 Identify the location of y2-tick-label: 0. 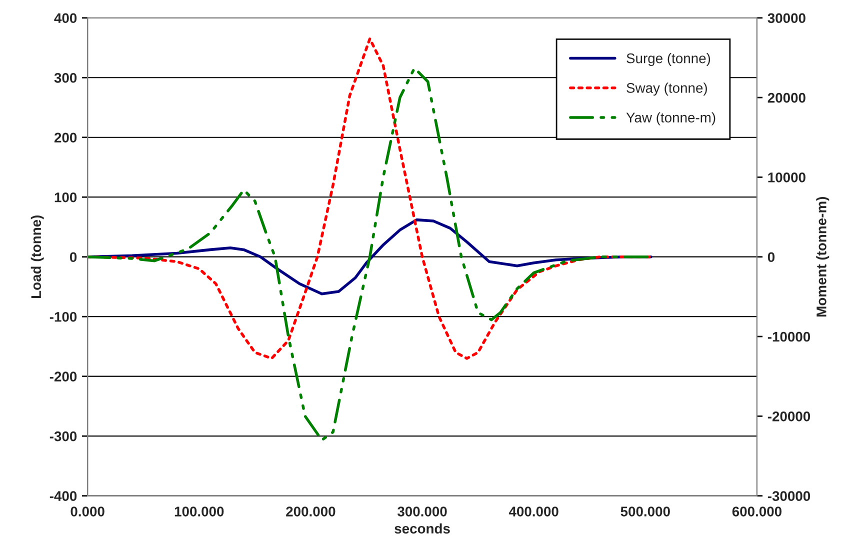
(771, 257).